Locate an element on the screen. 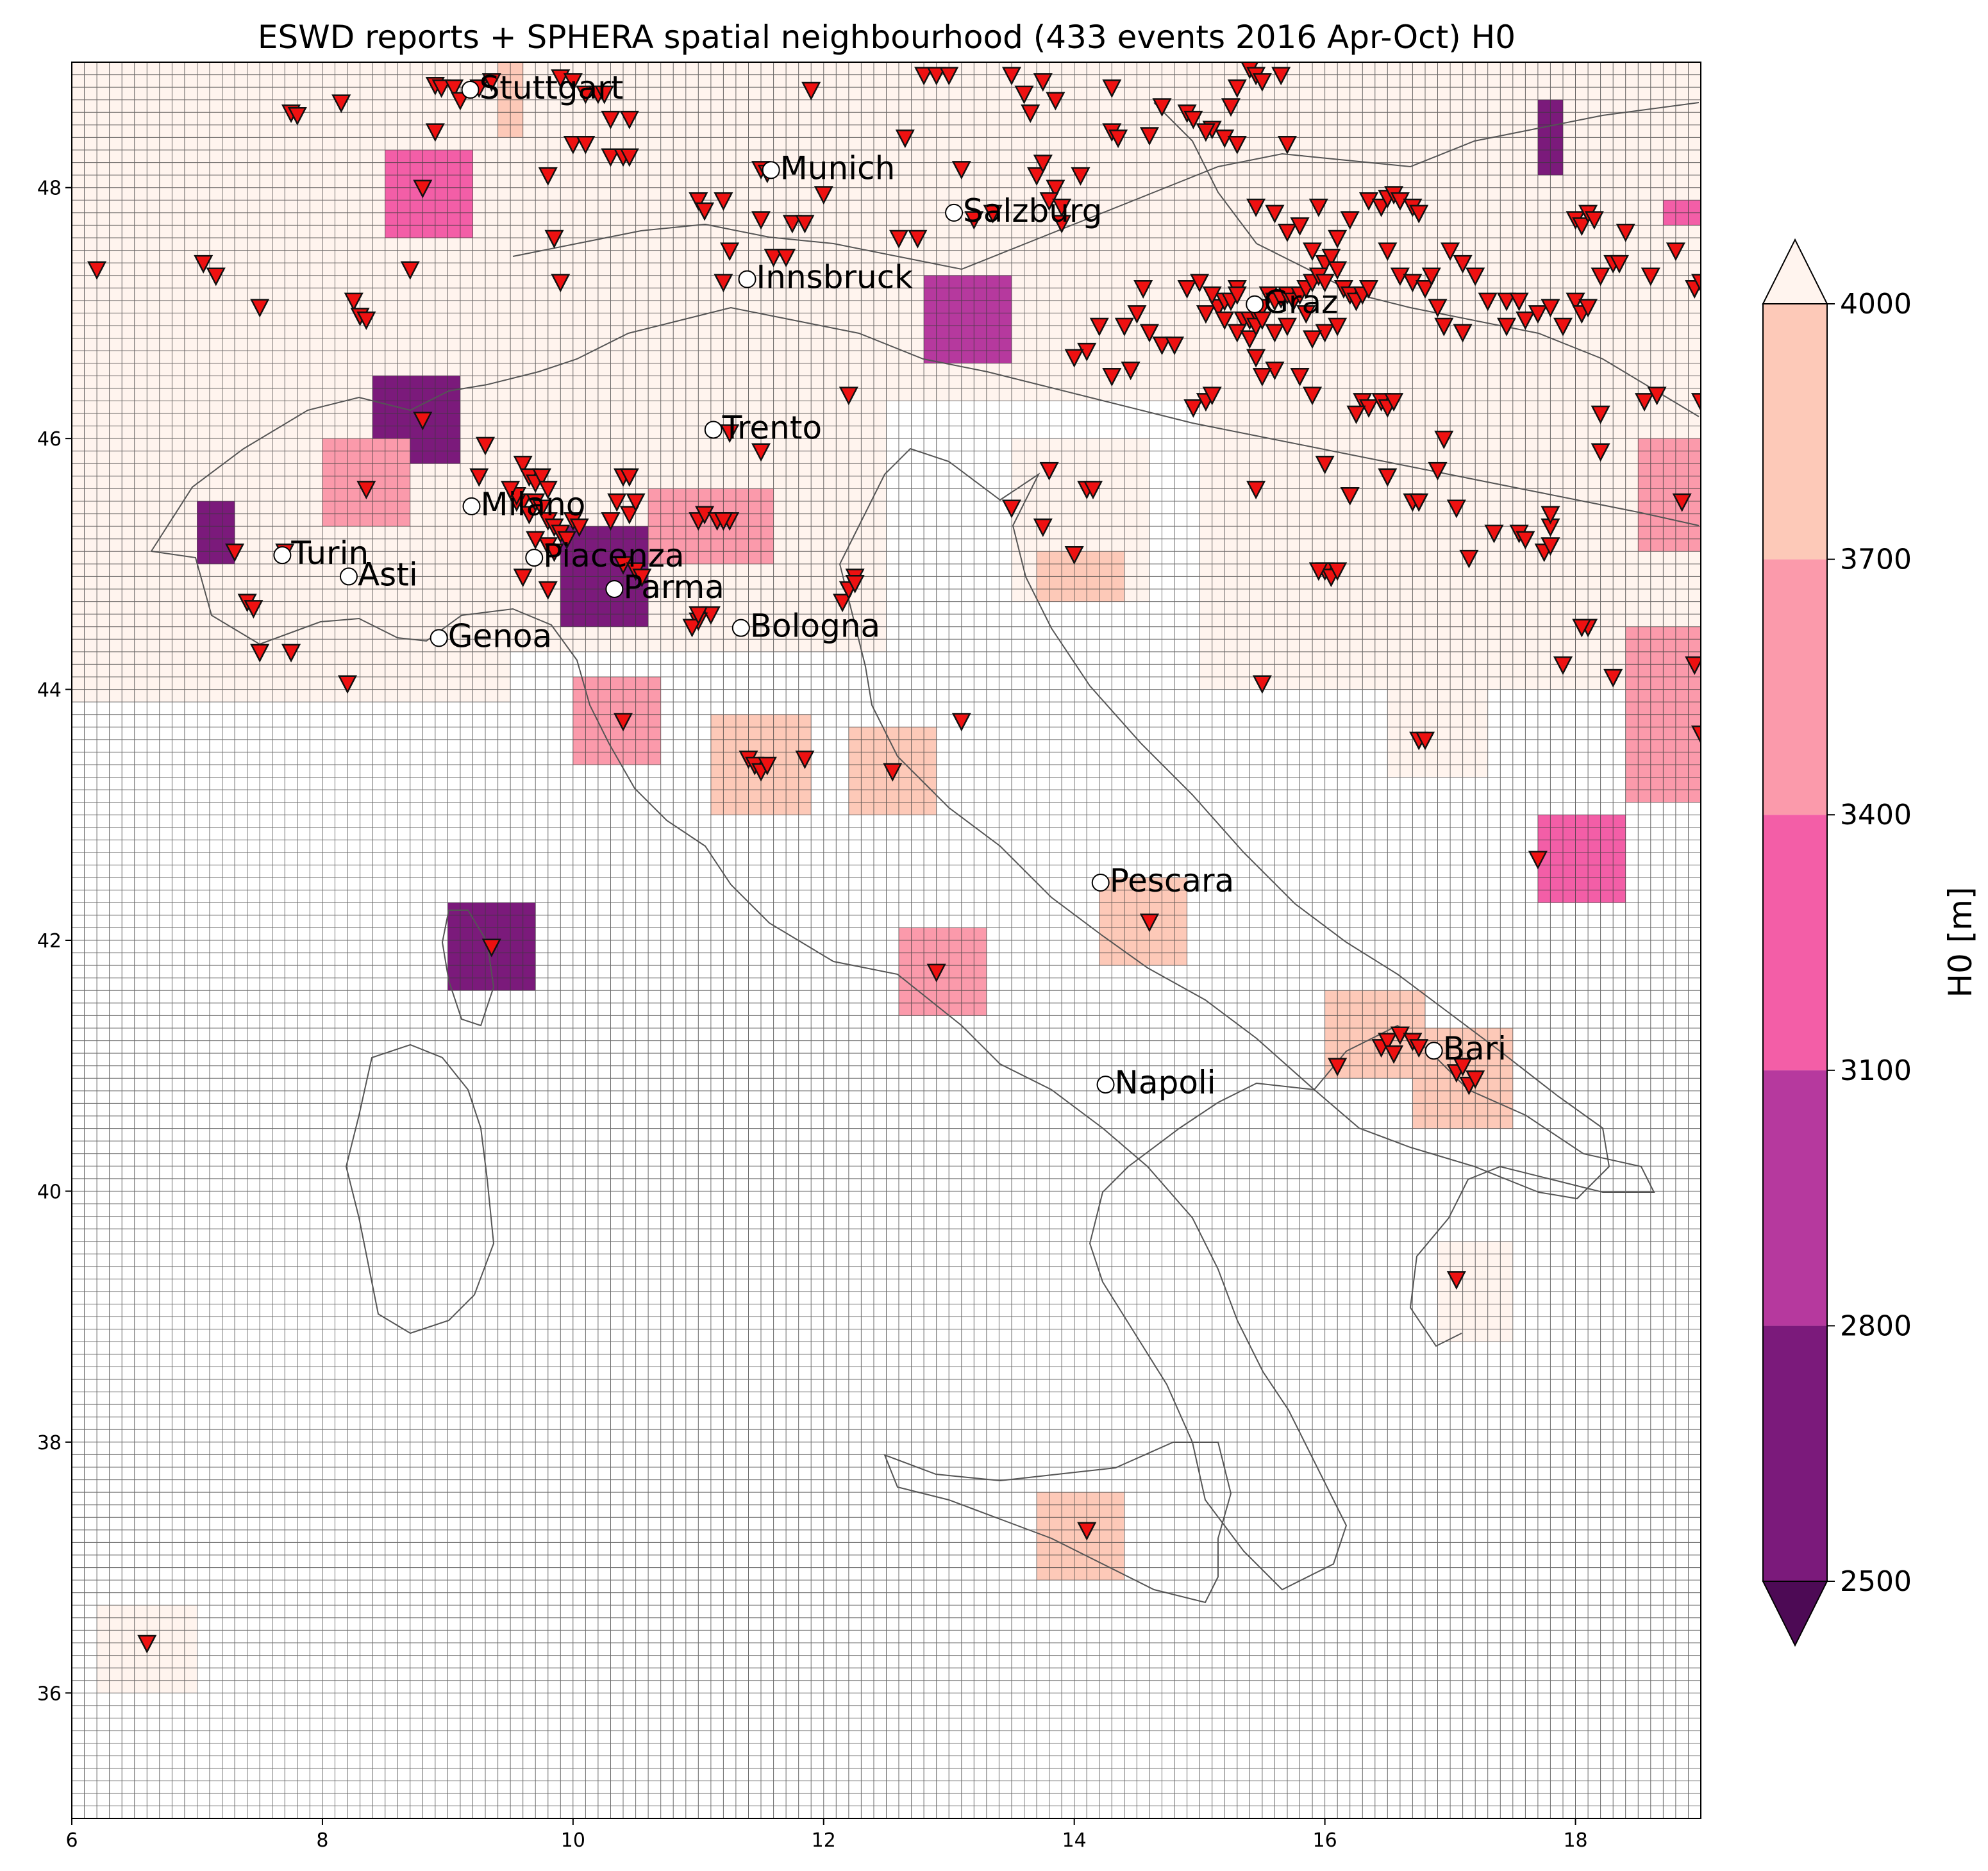 This screenshot has width=1988, height=1871. x-tick-label: 12 is located at coordinates (824, 1840).